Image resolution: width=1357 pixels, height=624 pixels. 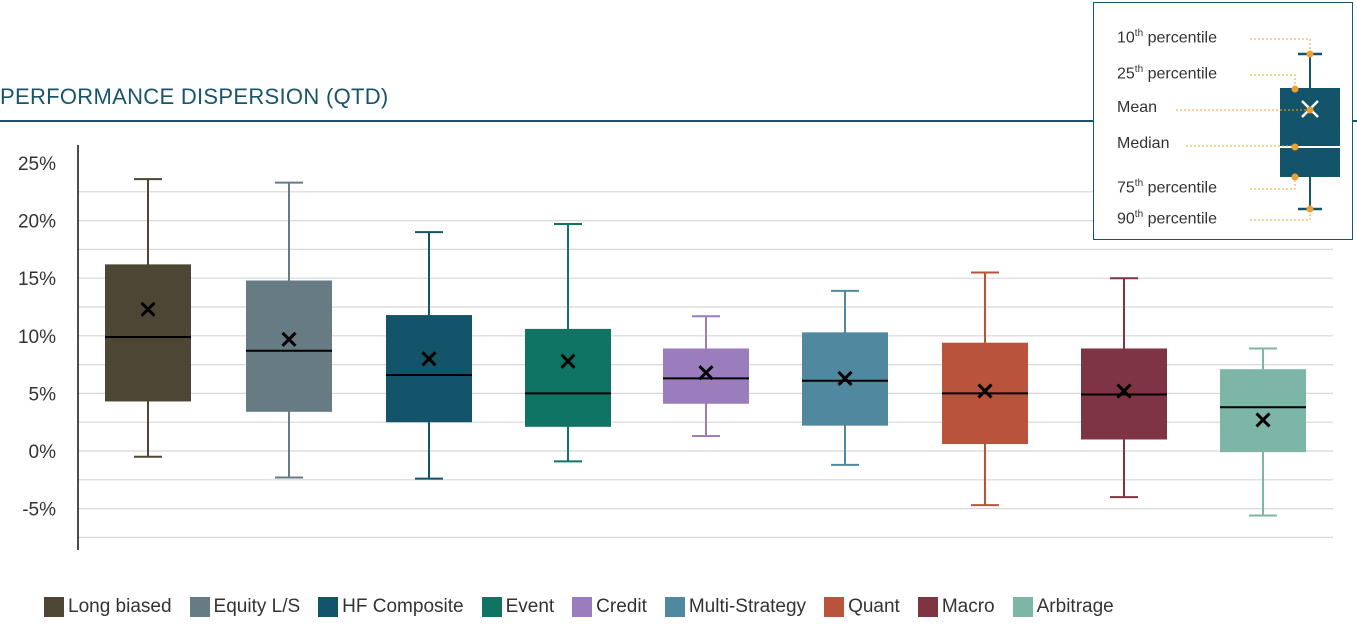 I want to click on legend-item: Equity L/S, so click(x=245, y=607).